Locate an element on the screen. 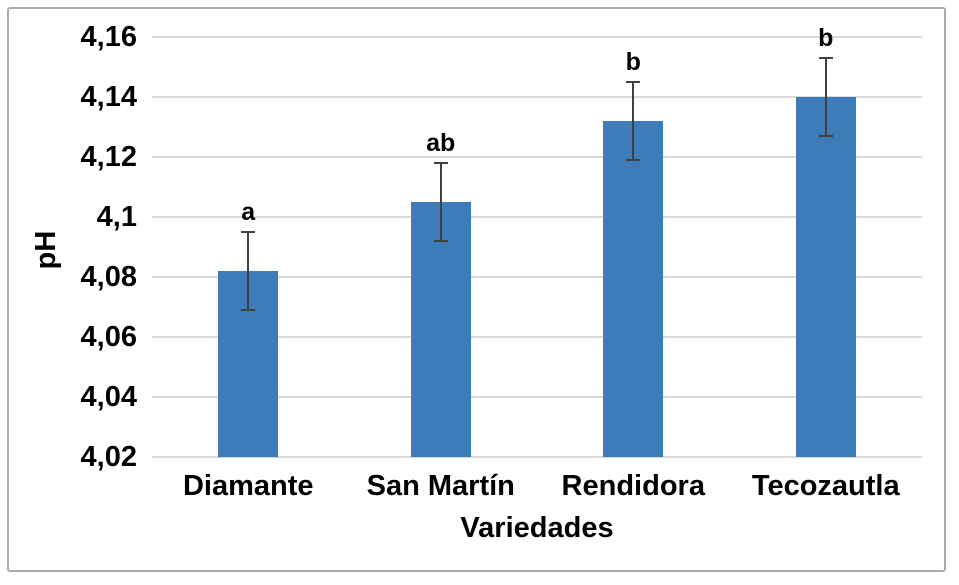 The height and width of the screenshot is (585, 959). x-axis-title: Variedades is located at coordinates (537, 528).